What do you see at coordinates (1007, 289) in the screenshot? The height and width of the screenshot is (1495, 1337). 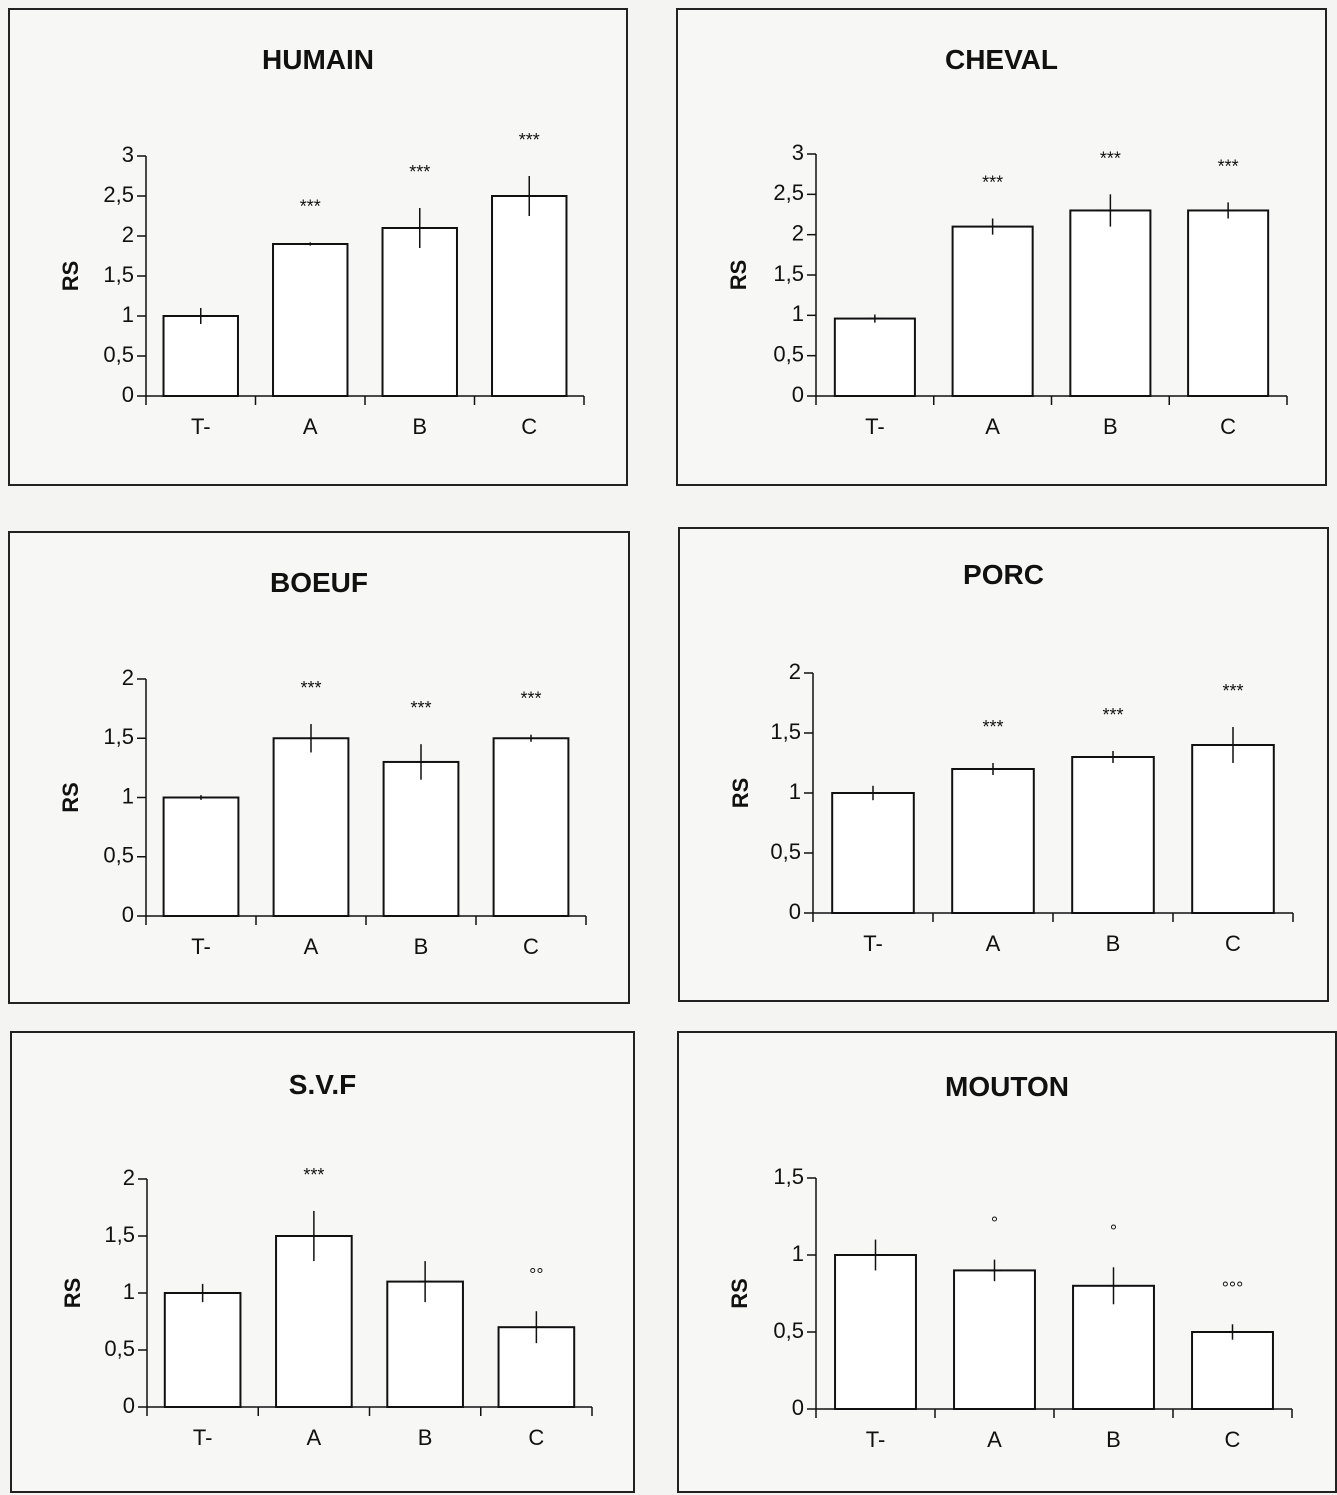 I see `chart-svg: RS 0 0,5 1 1,5 2 2,5 3 T- *** A *** B *** C` at bounding box center [1007, 289].